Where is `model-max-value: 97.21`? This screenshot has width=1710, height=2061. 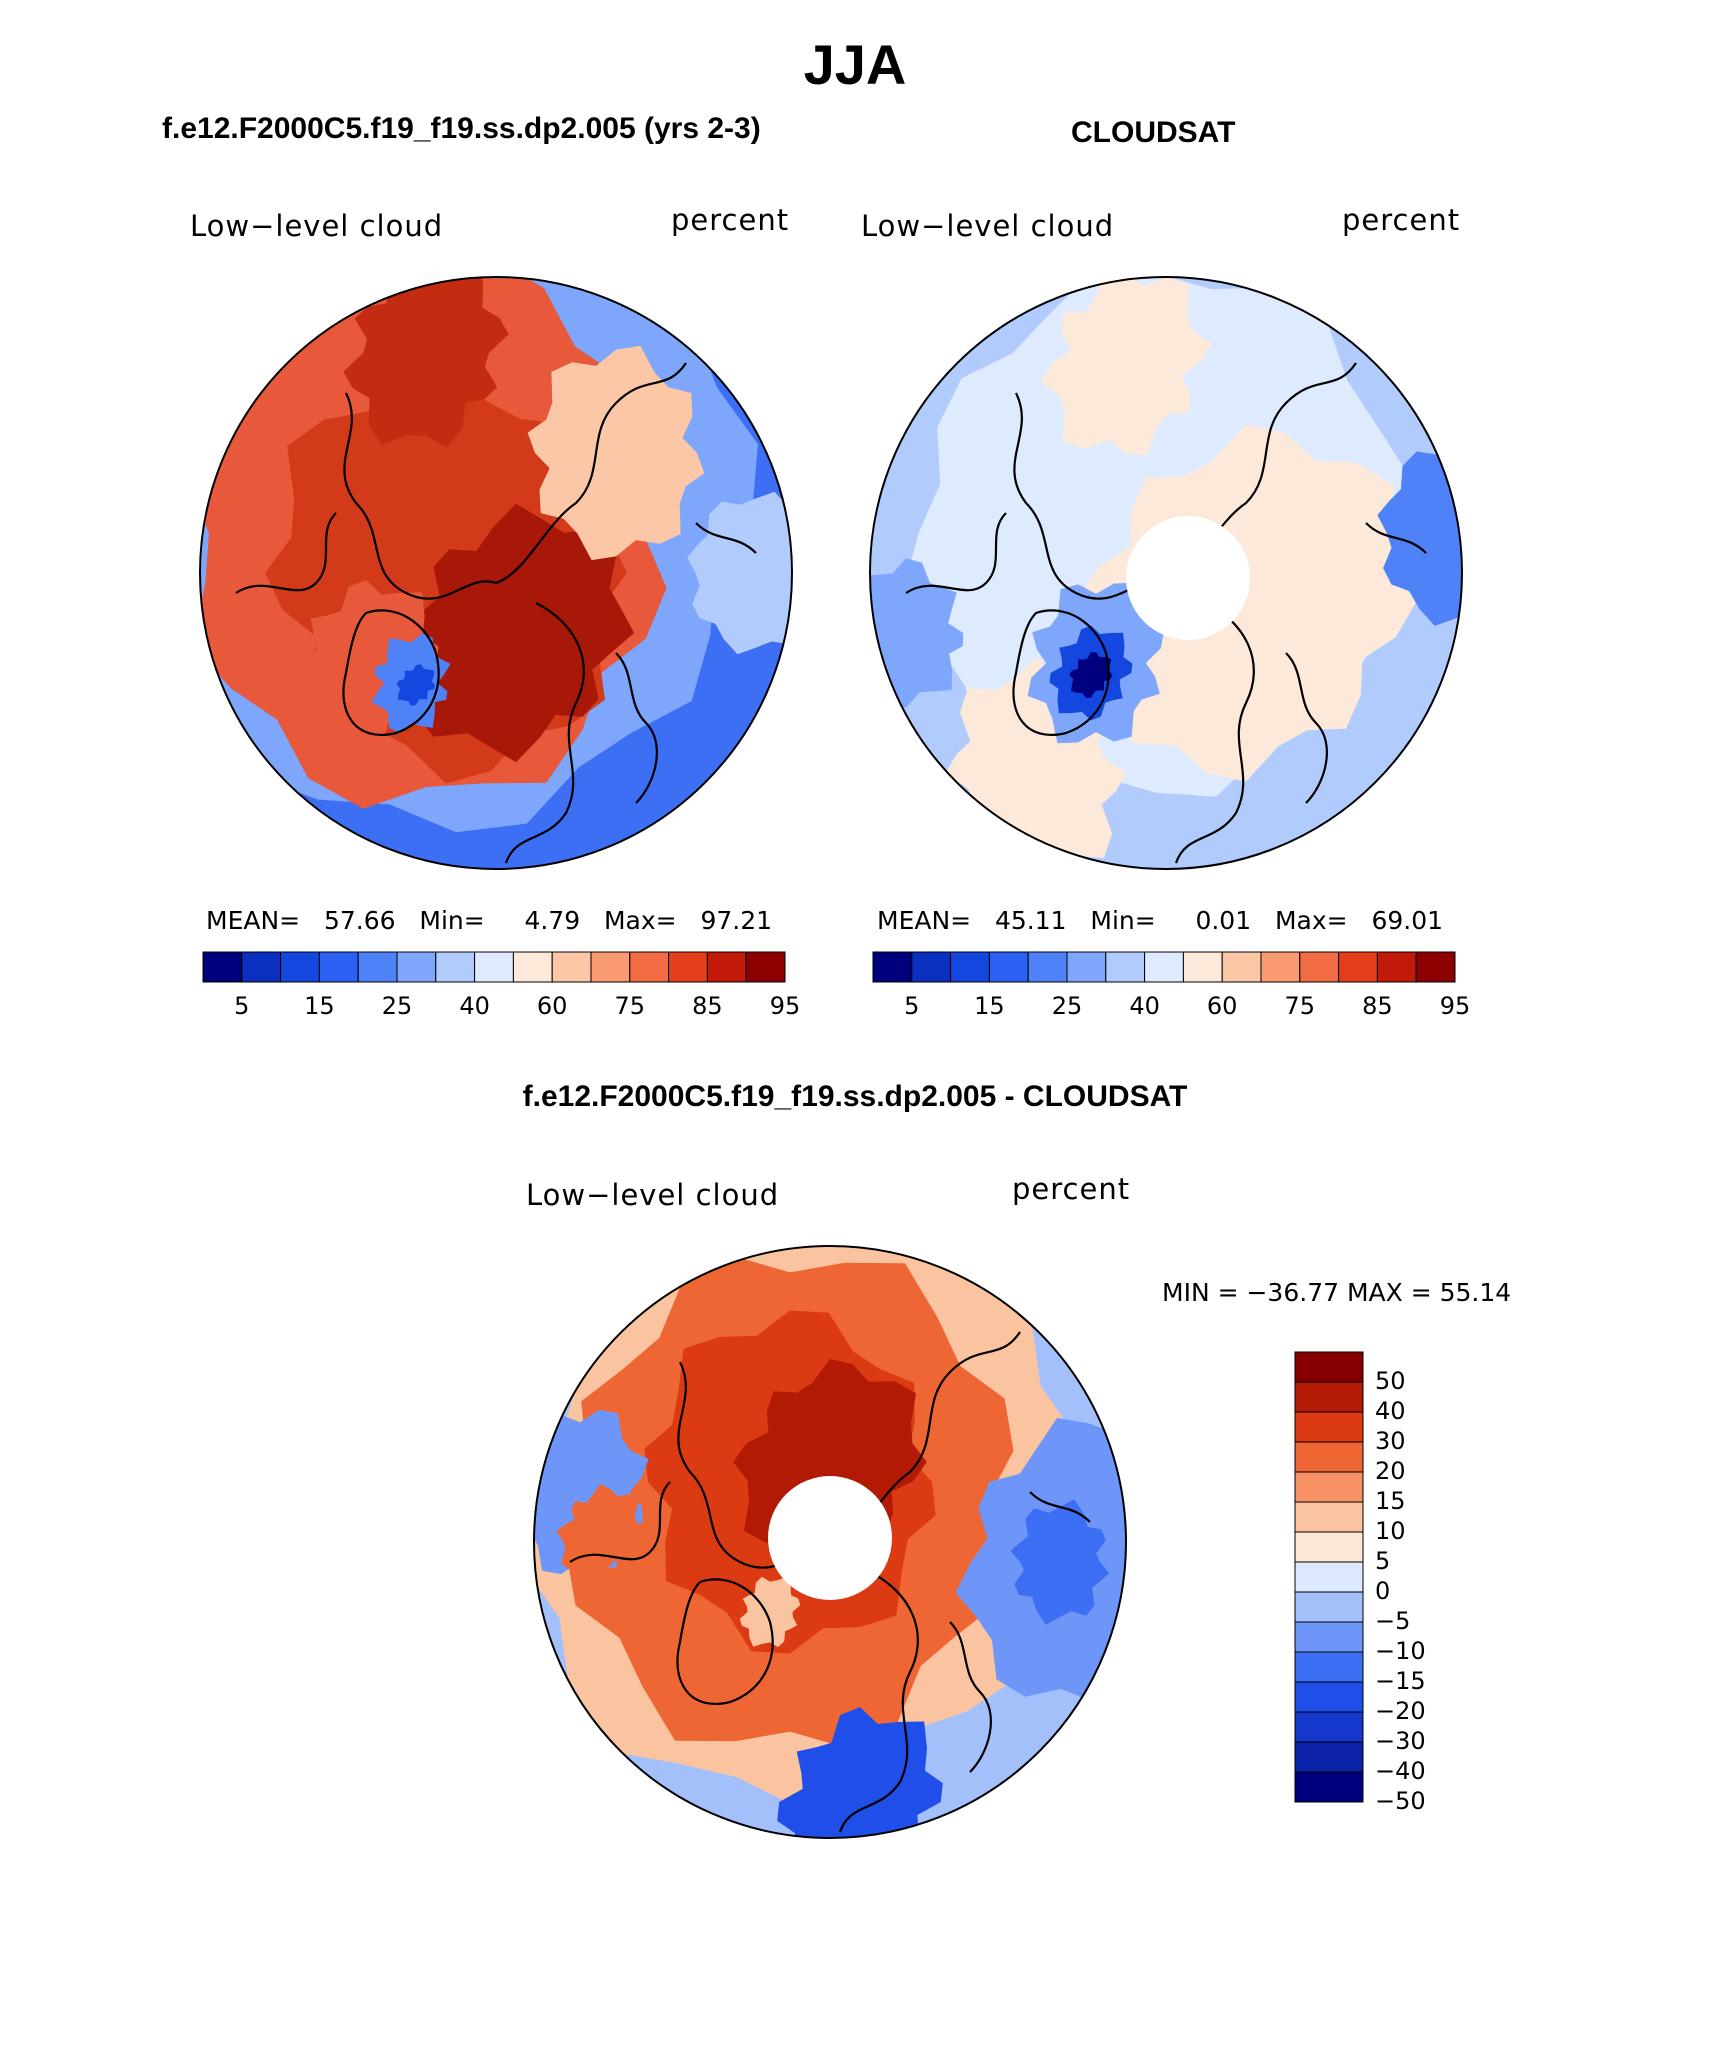
model-max-value: 97.21 is located at coordinates (736, 920).